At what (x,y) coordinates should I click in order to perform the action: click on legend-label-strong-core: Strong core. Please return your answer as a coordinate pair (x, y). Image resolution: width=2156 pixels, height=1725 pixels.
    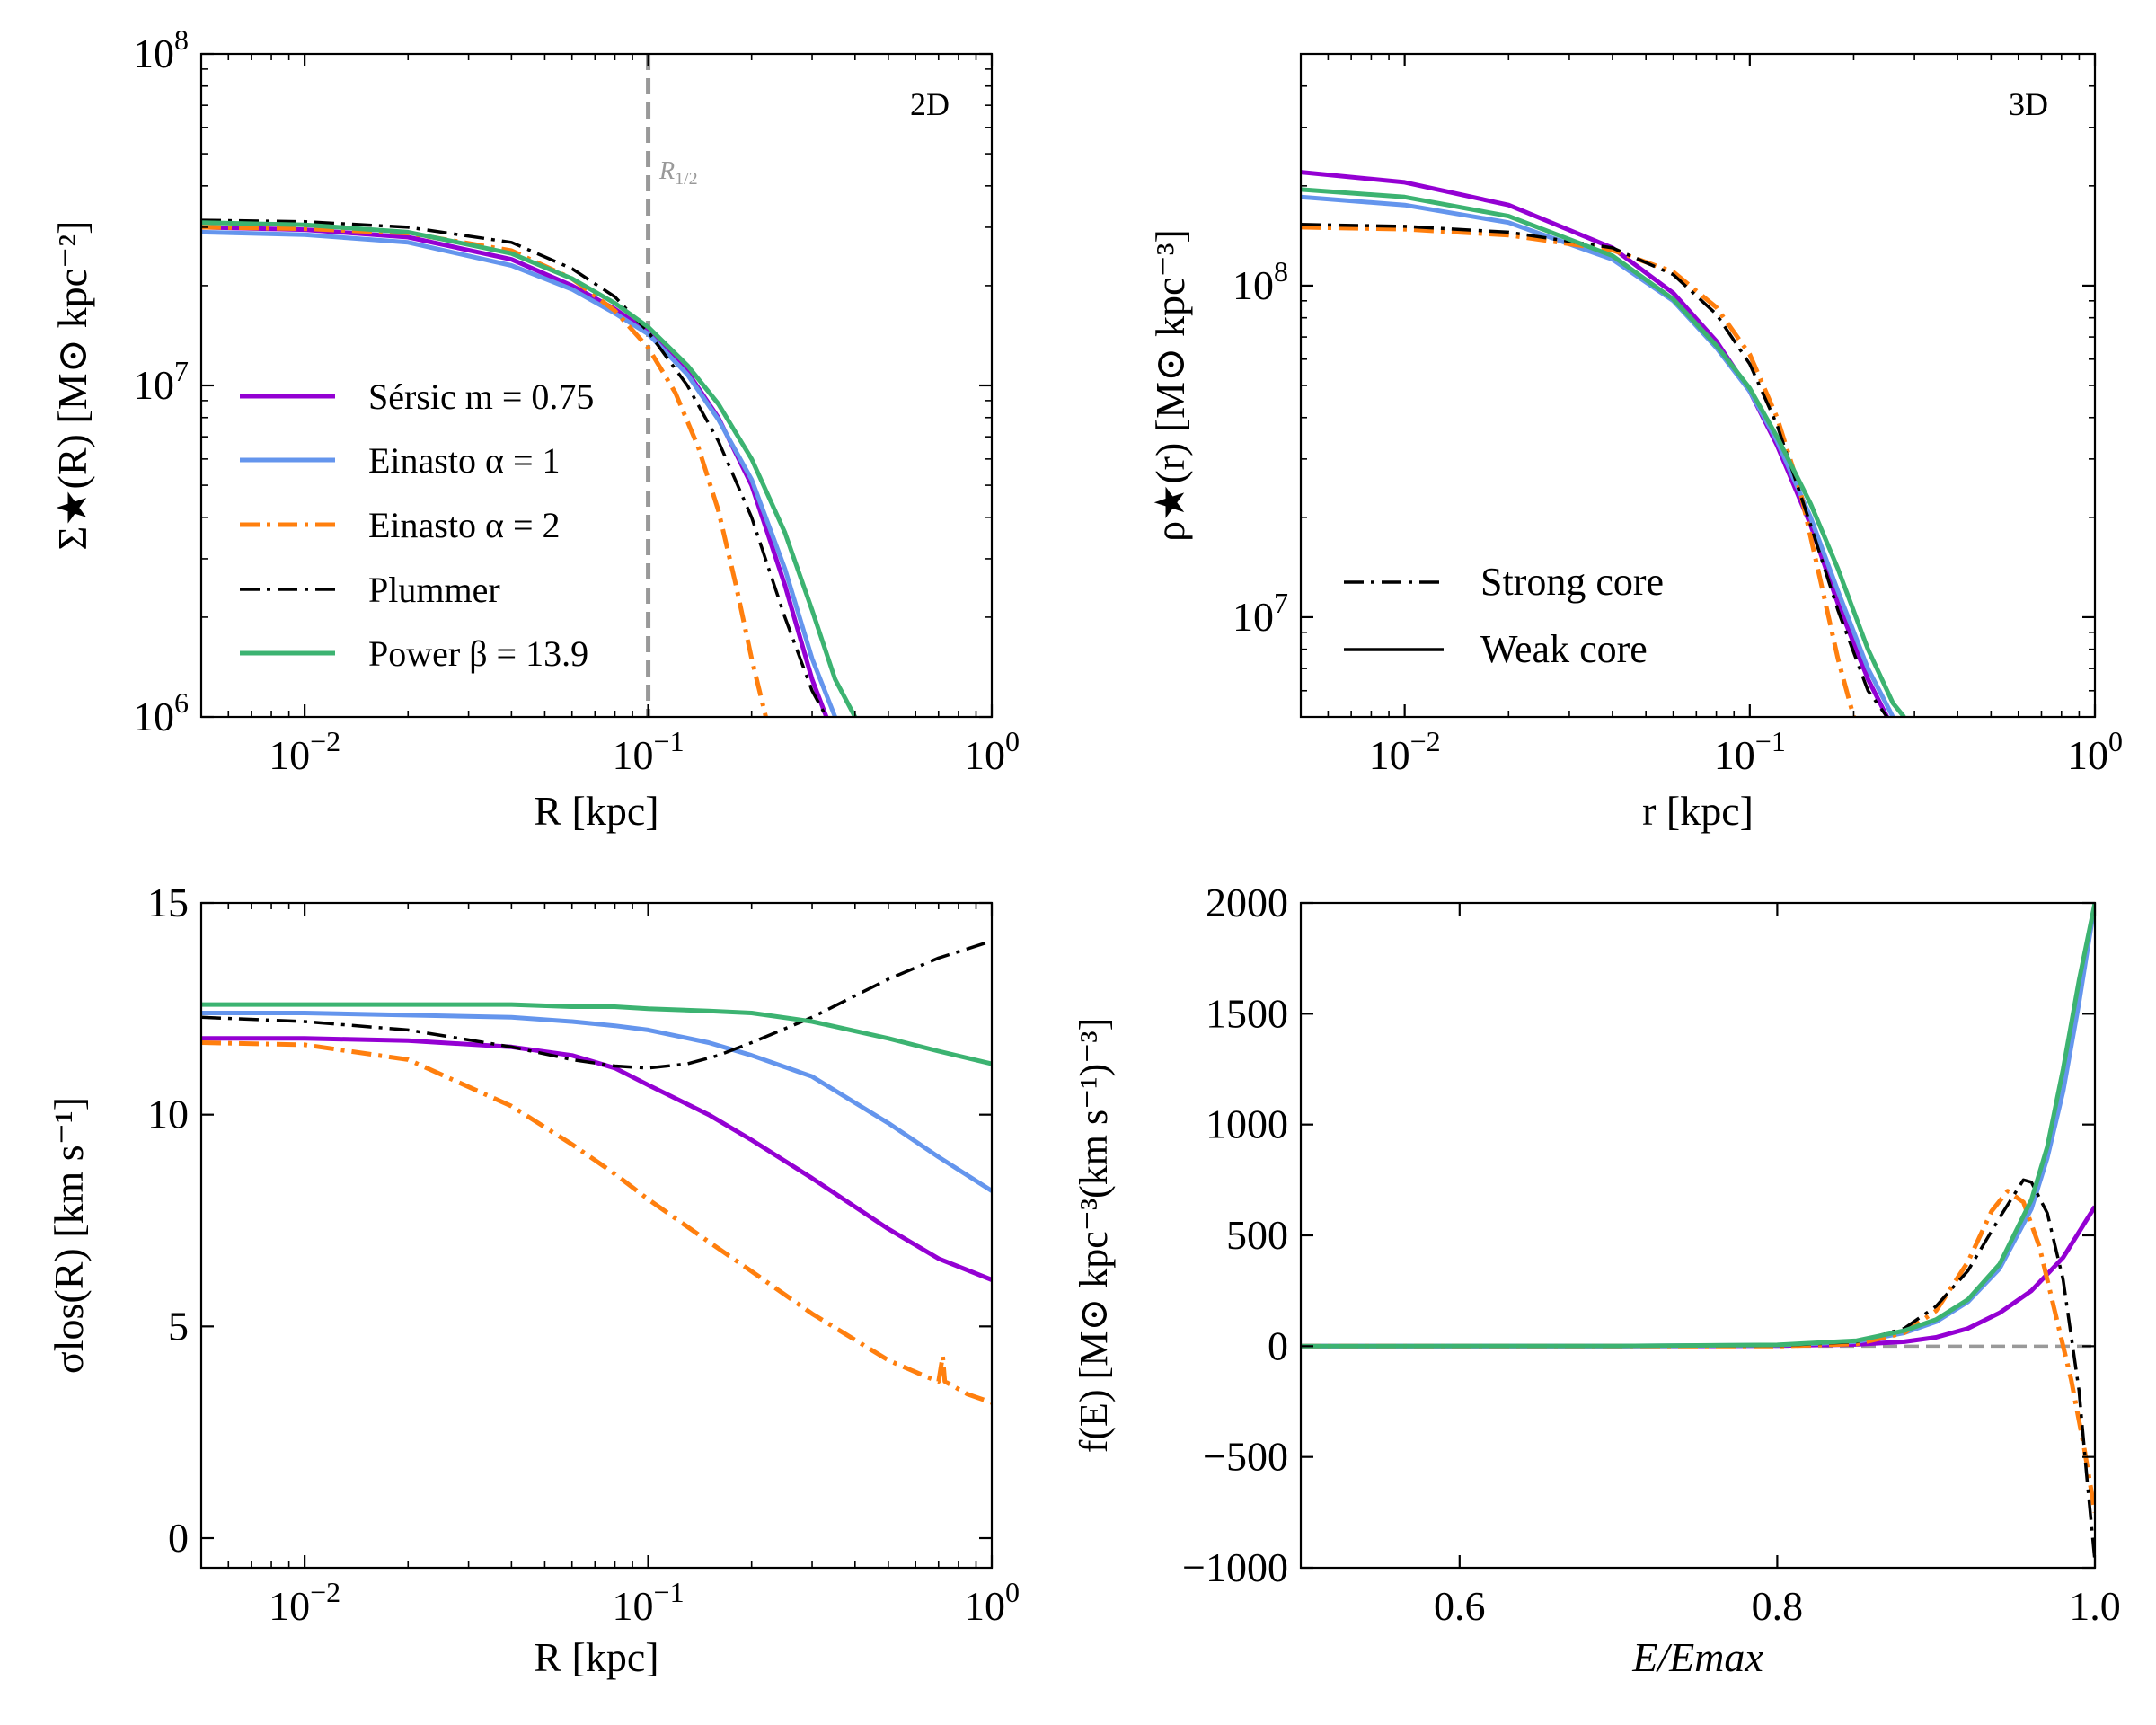
    Looking at the image, I should click on (1572, 582).